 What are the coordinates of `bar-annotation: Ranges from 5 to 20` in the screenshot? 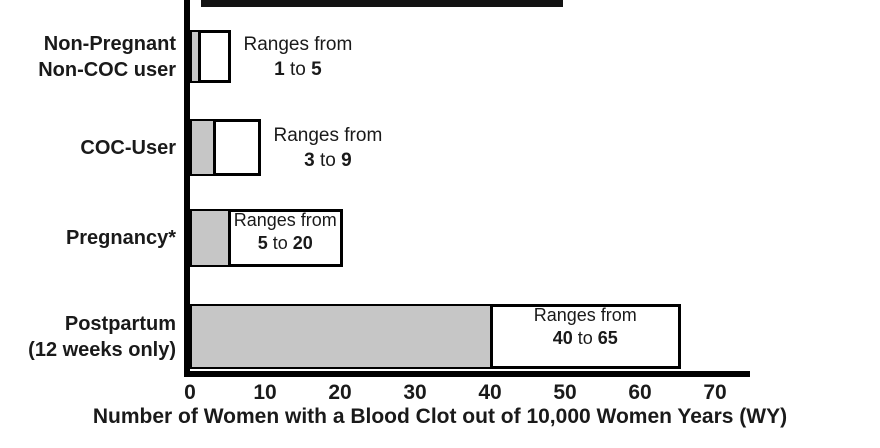 It's located at (286, 232).